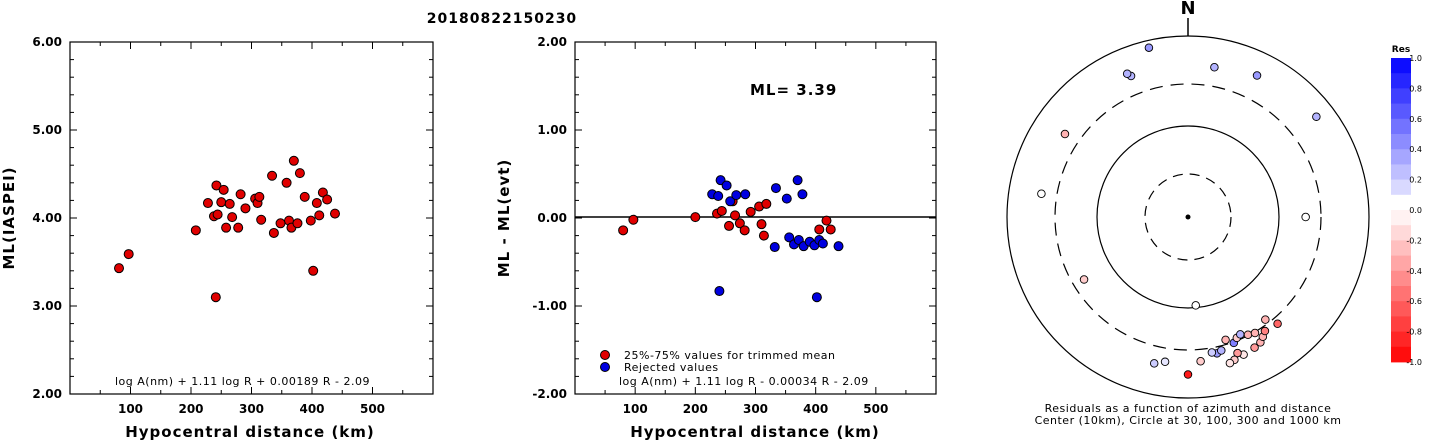  Describe the element at coordinates (549, 394) in the screenshot. I see `y-tick-label: -2.00` at that location.